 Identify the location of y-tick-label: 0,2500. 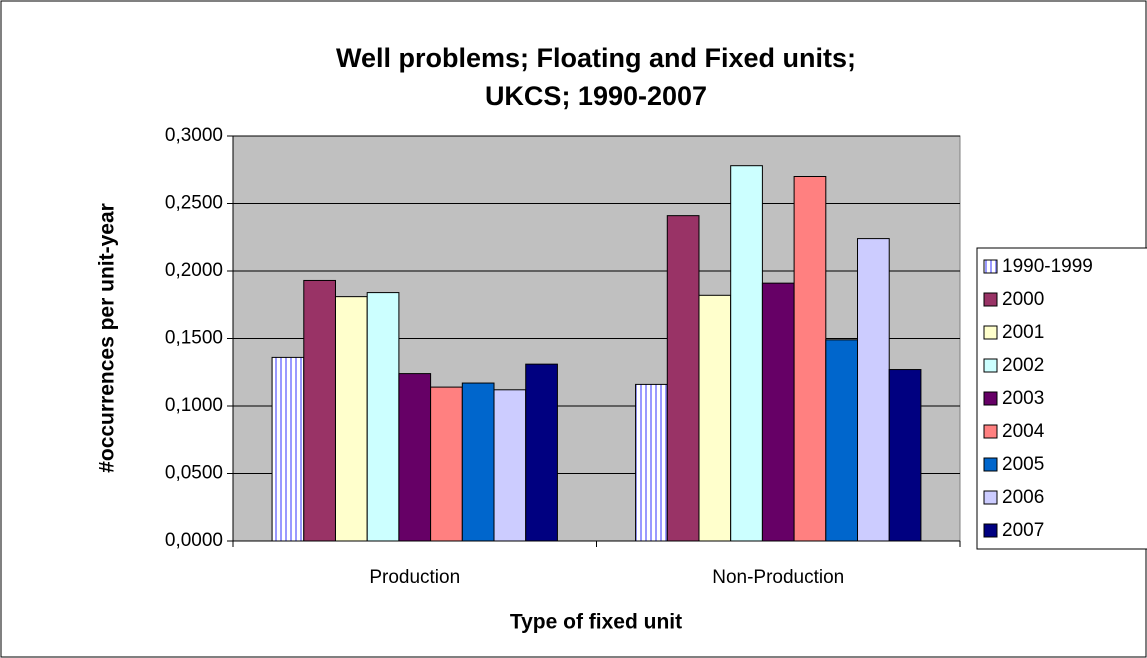
(194, 203).